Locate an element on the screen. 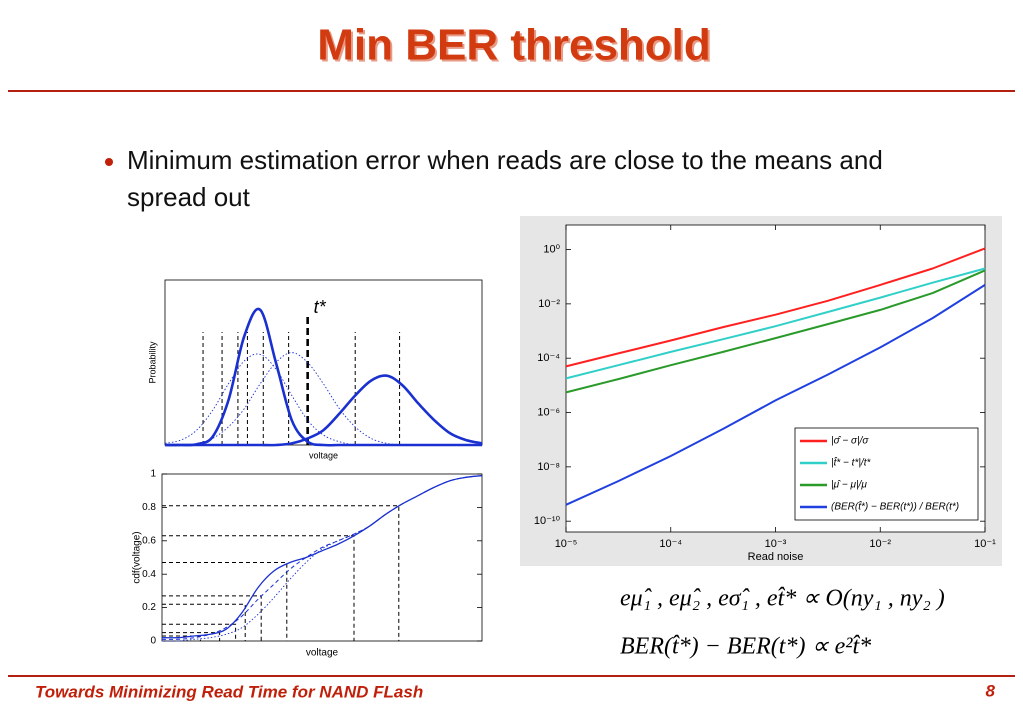 This screenshot has width=1023, height=708. title: Min BER threshold is located at coordinates (514, 45).